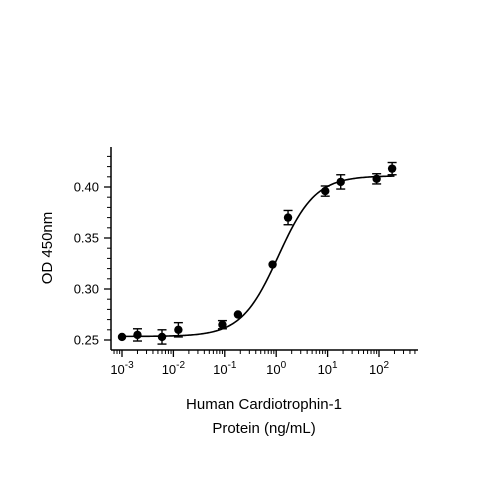 The width and height of the screenshot is (500, 500). I want to click on y-tick-label: 0.35, so click(86, 238).